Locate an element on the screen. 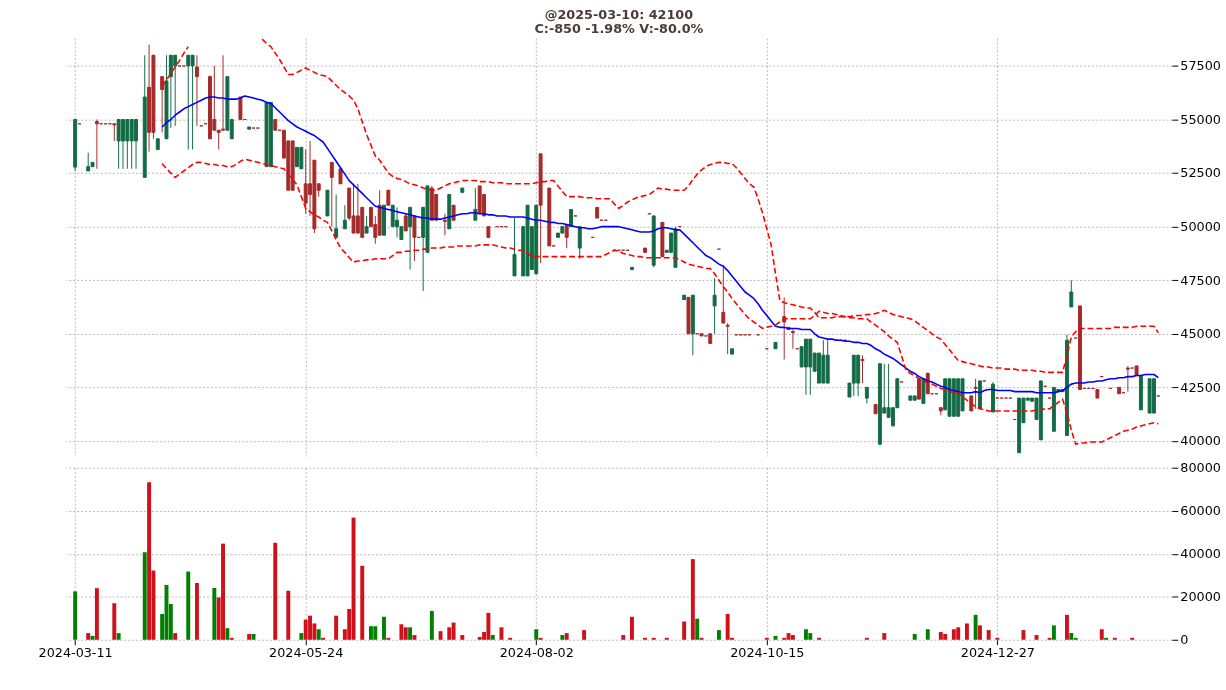  y-tick-label: 50000 is located at coordinates (1200, 227).